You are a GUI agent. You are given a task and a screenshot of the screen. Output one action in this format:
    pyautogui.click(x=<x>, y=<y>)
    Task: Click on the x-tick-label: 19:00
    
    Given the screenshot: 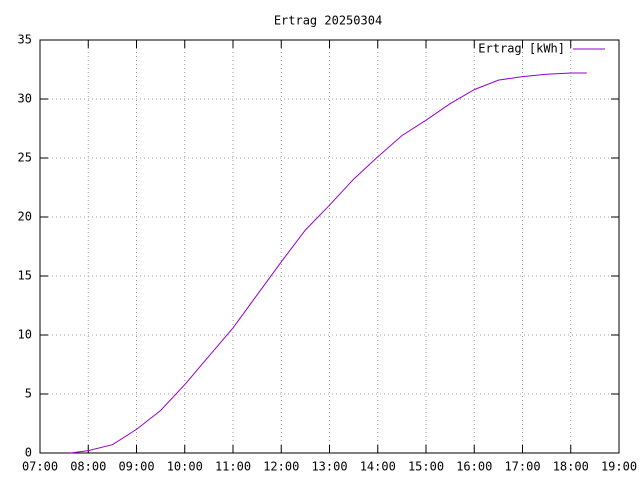 What is the action you would take?
    pyautogui.click(x=619, y=467)
    